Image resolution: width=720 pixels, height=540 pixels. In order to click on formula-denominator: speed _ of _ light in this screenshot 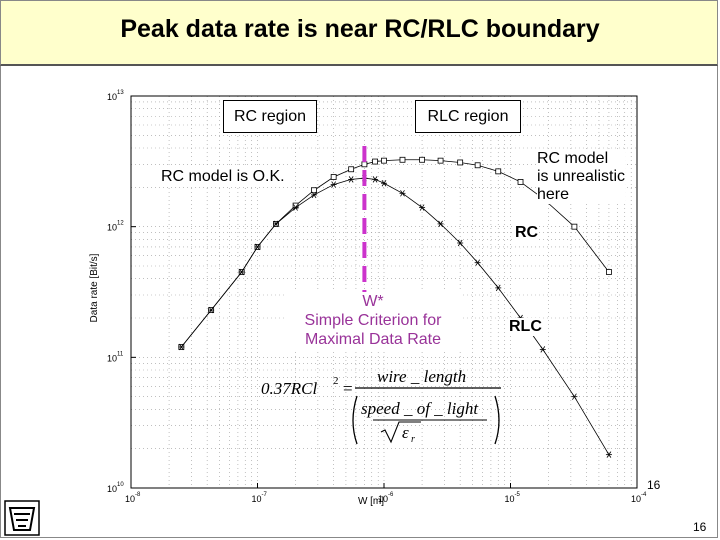, I will do `click(420, 408)`.